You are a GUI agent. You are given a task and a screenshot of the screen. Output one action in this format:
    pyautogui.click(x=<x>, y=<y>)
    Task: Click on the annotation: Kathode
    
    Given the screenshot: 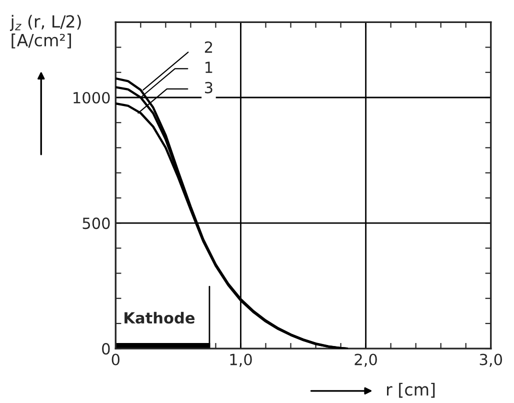 What is the action you would take?
    pyautogui.click(x=159, y=318)
    